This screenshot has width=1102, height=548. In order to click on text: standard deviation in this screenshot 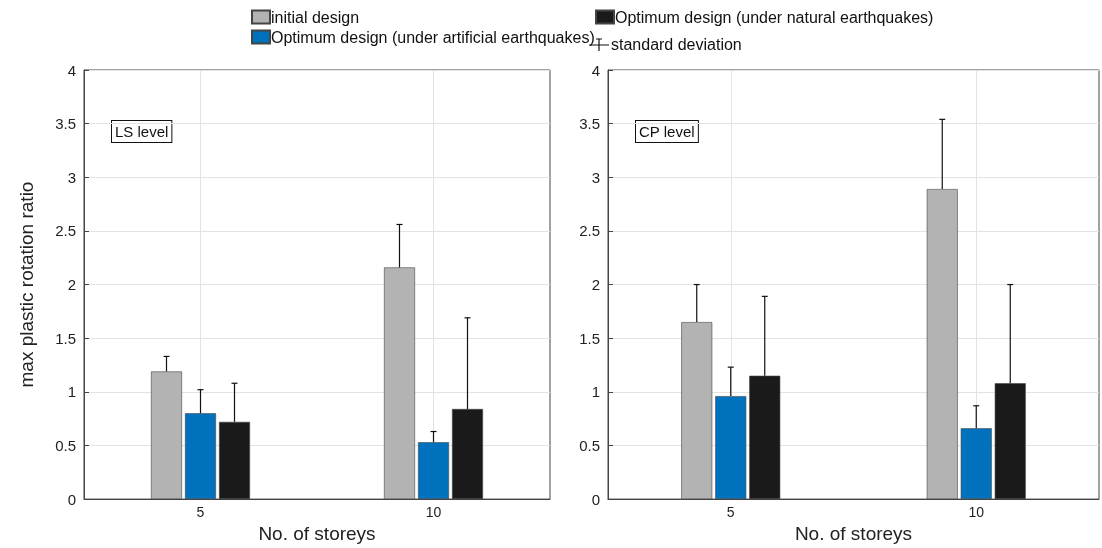, I will do `click(676, 44)`.